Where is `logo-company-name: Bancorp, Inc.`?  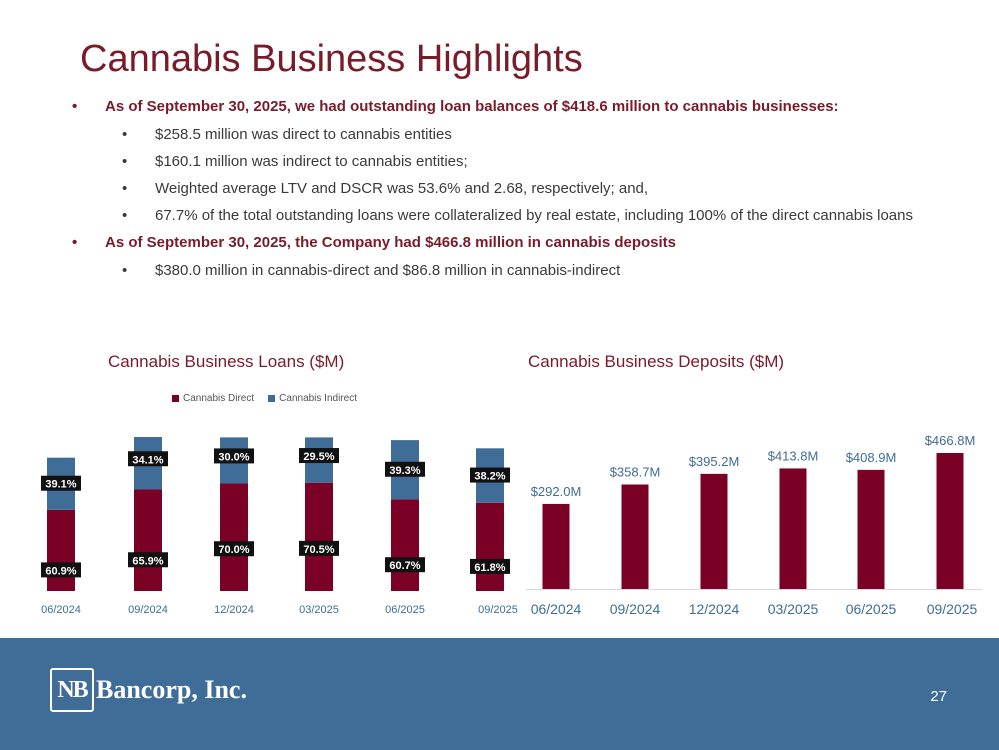
logo-company-name: Bancorp, Inc. is located at coordinates (171, 689).